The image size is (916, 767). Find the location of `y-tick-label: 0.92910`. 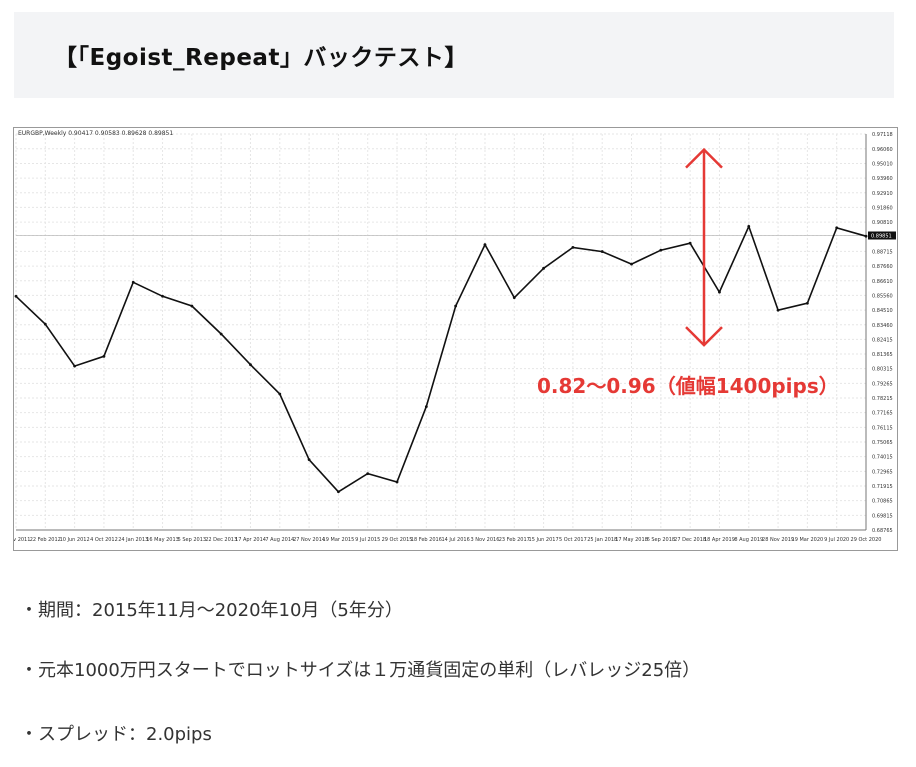

y-tick-label: 0.92910 is located at coordinates (882, 194).